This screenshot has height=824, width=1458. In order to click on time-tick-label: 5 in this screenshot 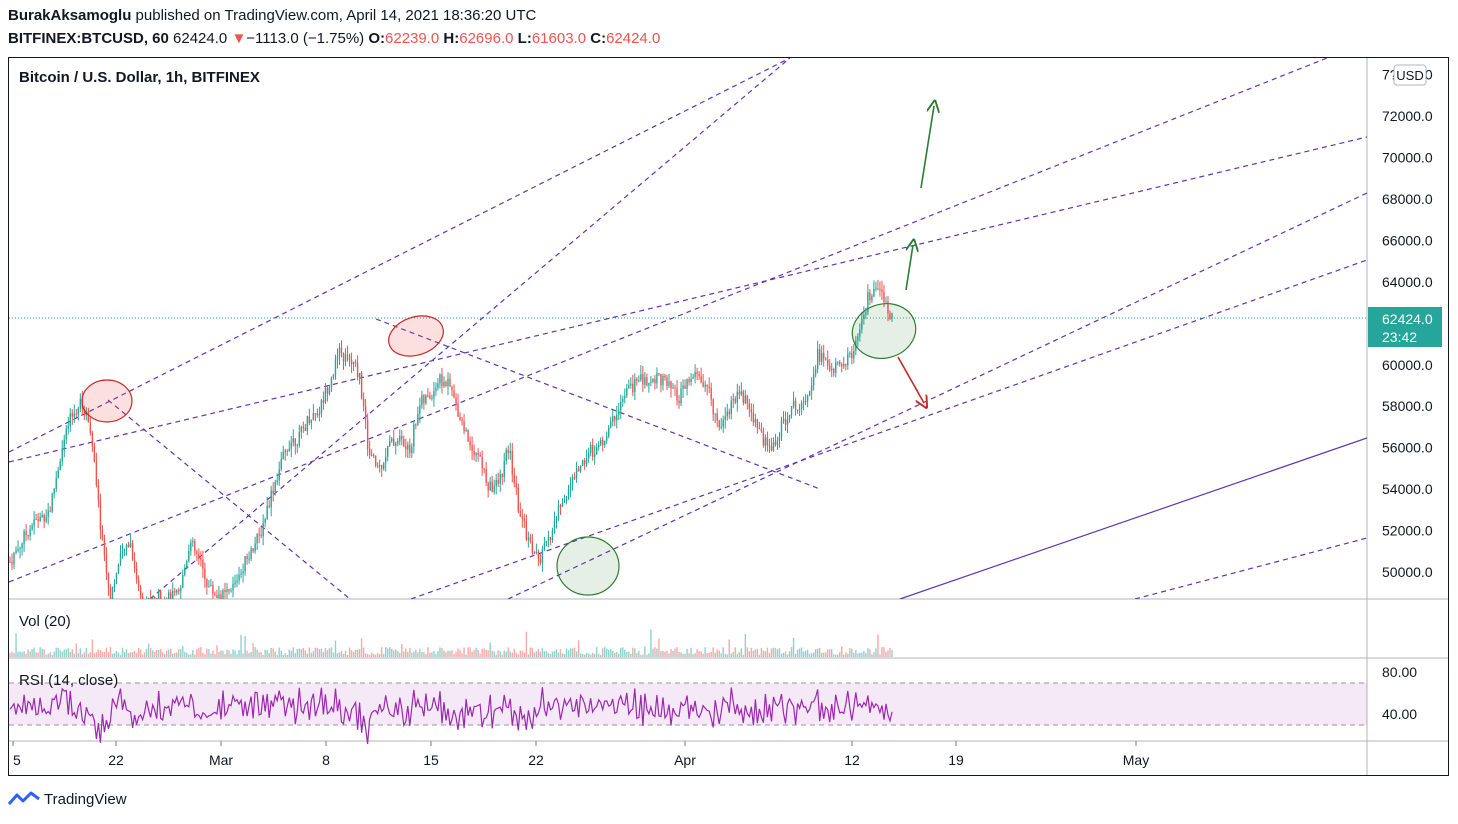, I will do `click(17, 760)`.